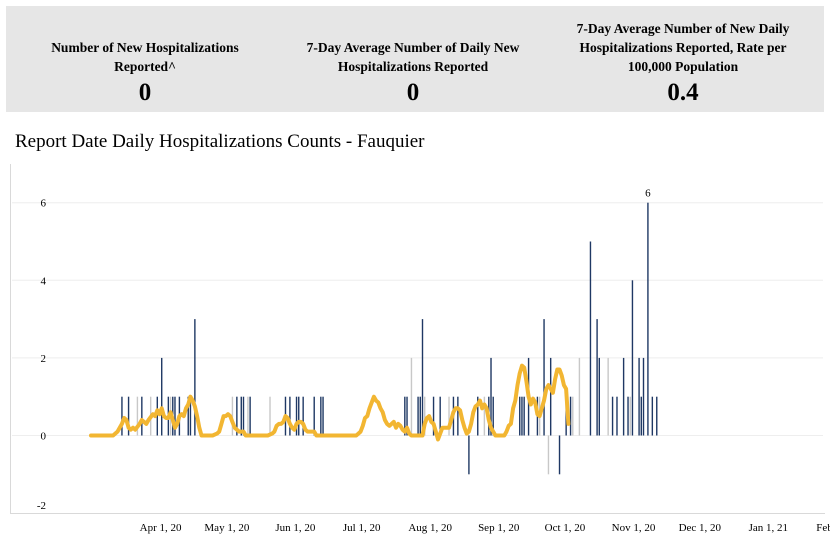  Describe the element at coordinates (41, 506) in the screenshot. I see `y-tick-label: -2` at that location.